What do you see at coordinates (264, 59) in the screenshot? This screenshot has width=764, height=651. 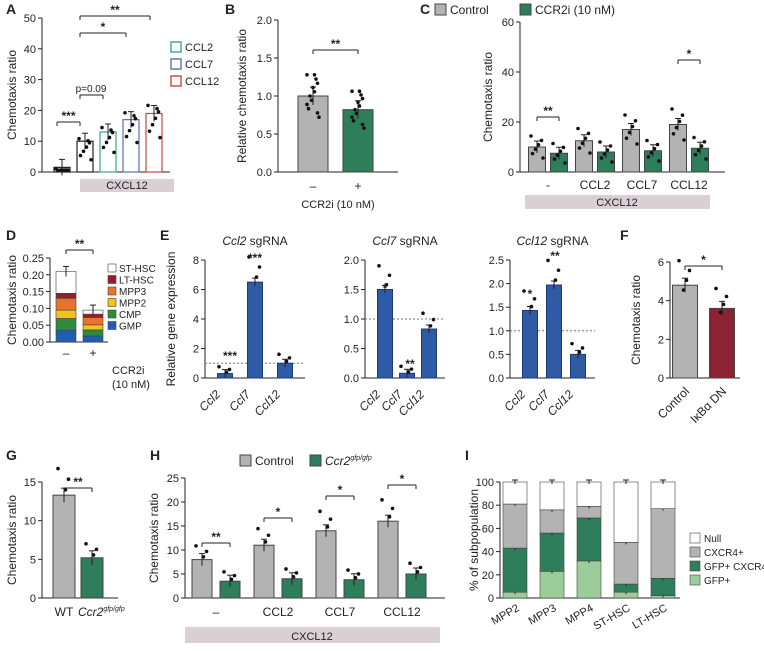 I see `y-tick-label: 1.5` at bounding box center [264, 59].